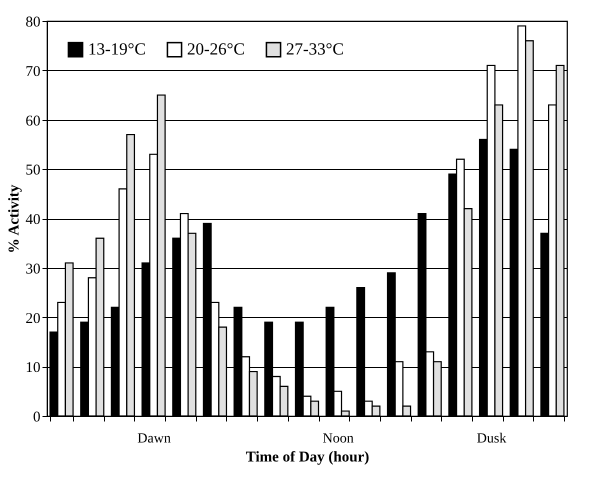 This screenshot has height=489, width=608. What do you see at coordinates (117, 49) in the screenshot?
I see `legend-label: 13-19°C` at bounding box center [117, 49].